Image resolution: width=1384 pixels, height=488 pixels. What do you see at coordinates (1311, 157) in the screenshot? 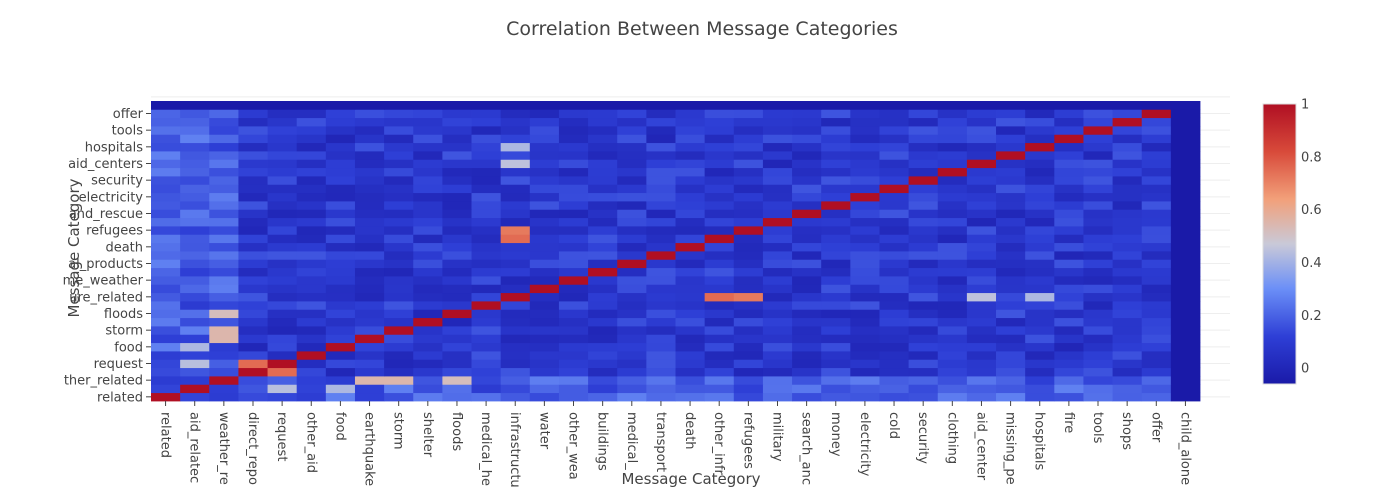
I see `colorbar-tick-label: 0.8` at bounding box center [1311, 157].